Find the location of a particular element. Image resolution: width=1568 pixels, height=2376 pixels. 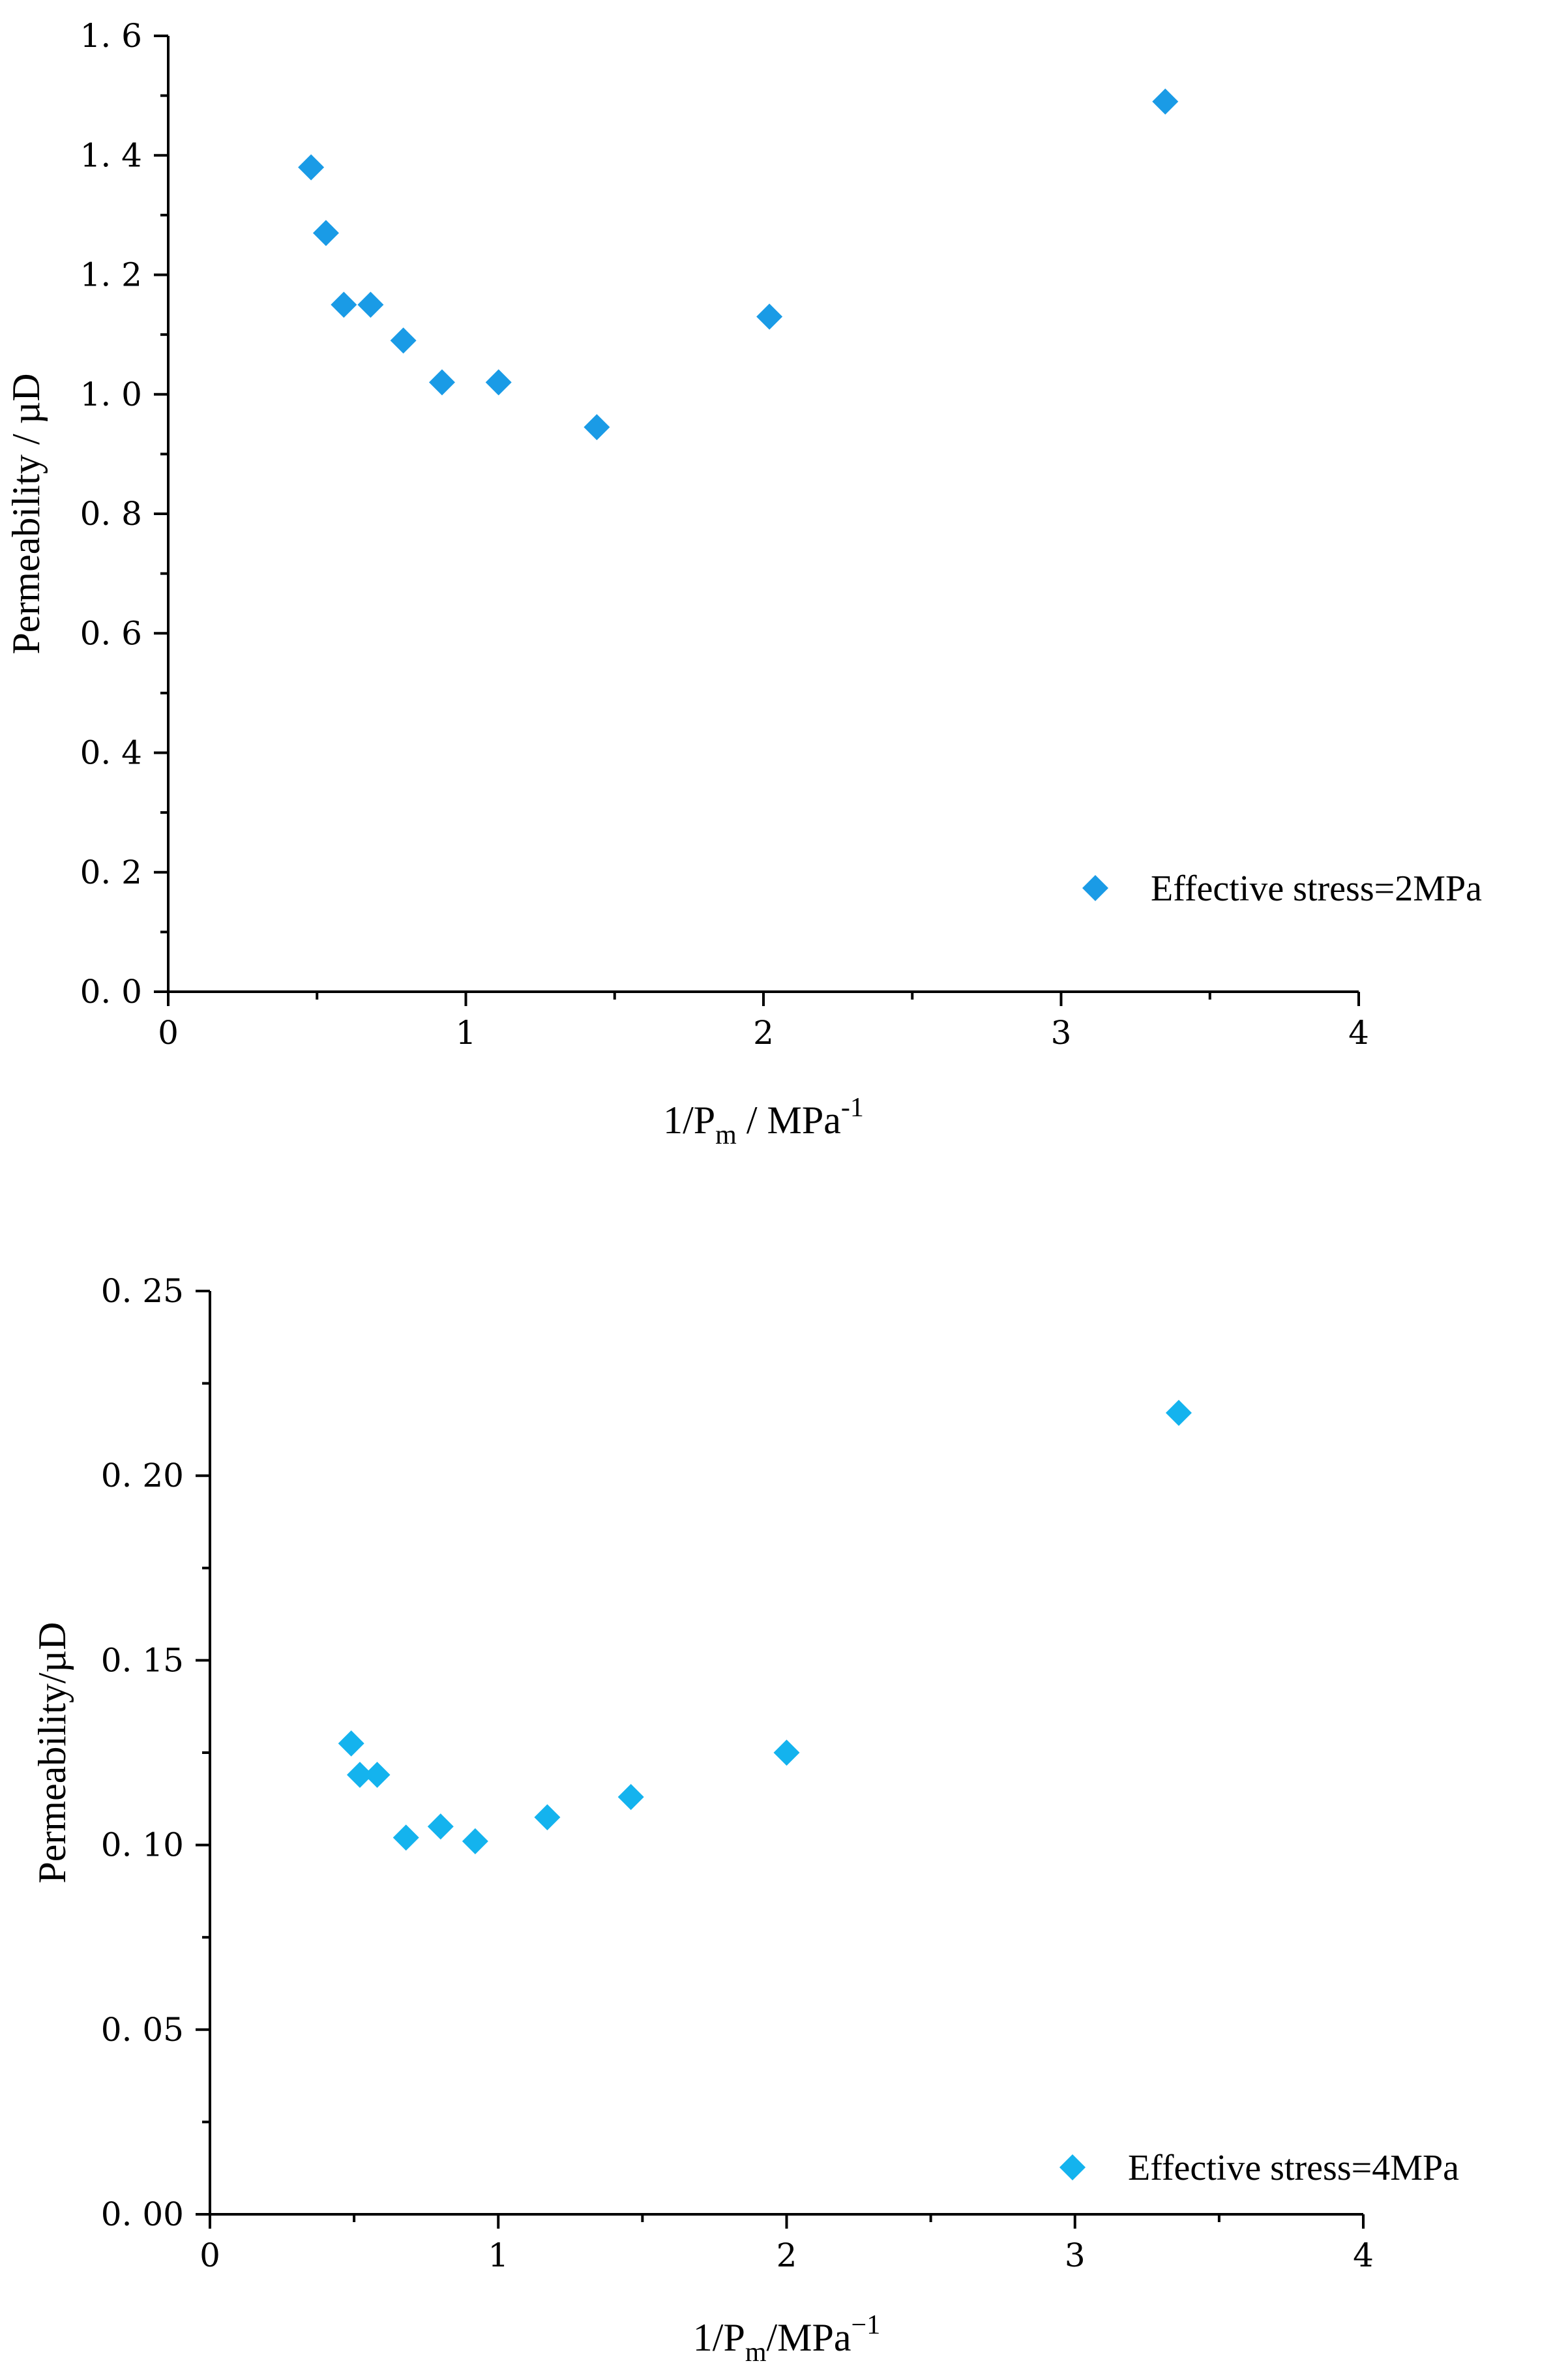

legend: Effective stress=4MPa is located at coordinates (1259, 2168).